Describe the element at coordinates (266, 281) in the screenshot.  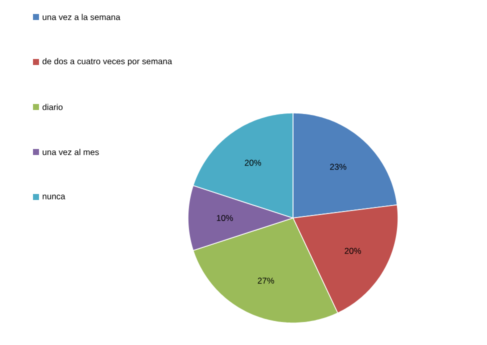
I see `data-label: 27%` at that location.